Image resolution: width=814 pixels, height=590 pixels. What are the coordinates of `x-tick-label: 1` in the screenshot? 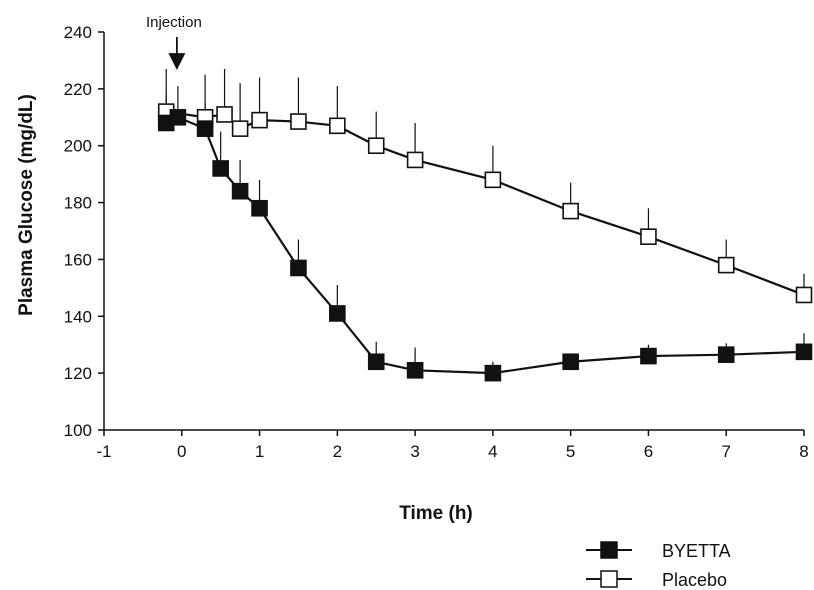 It's located at (259, 451).